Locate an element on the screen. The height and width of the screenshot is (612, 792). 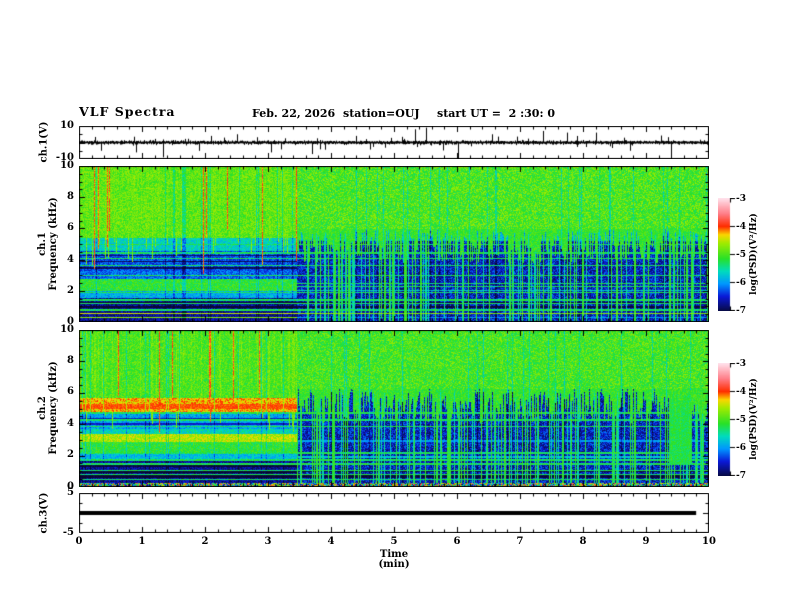
xtick: 3 is located at coordinates (268, 541).